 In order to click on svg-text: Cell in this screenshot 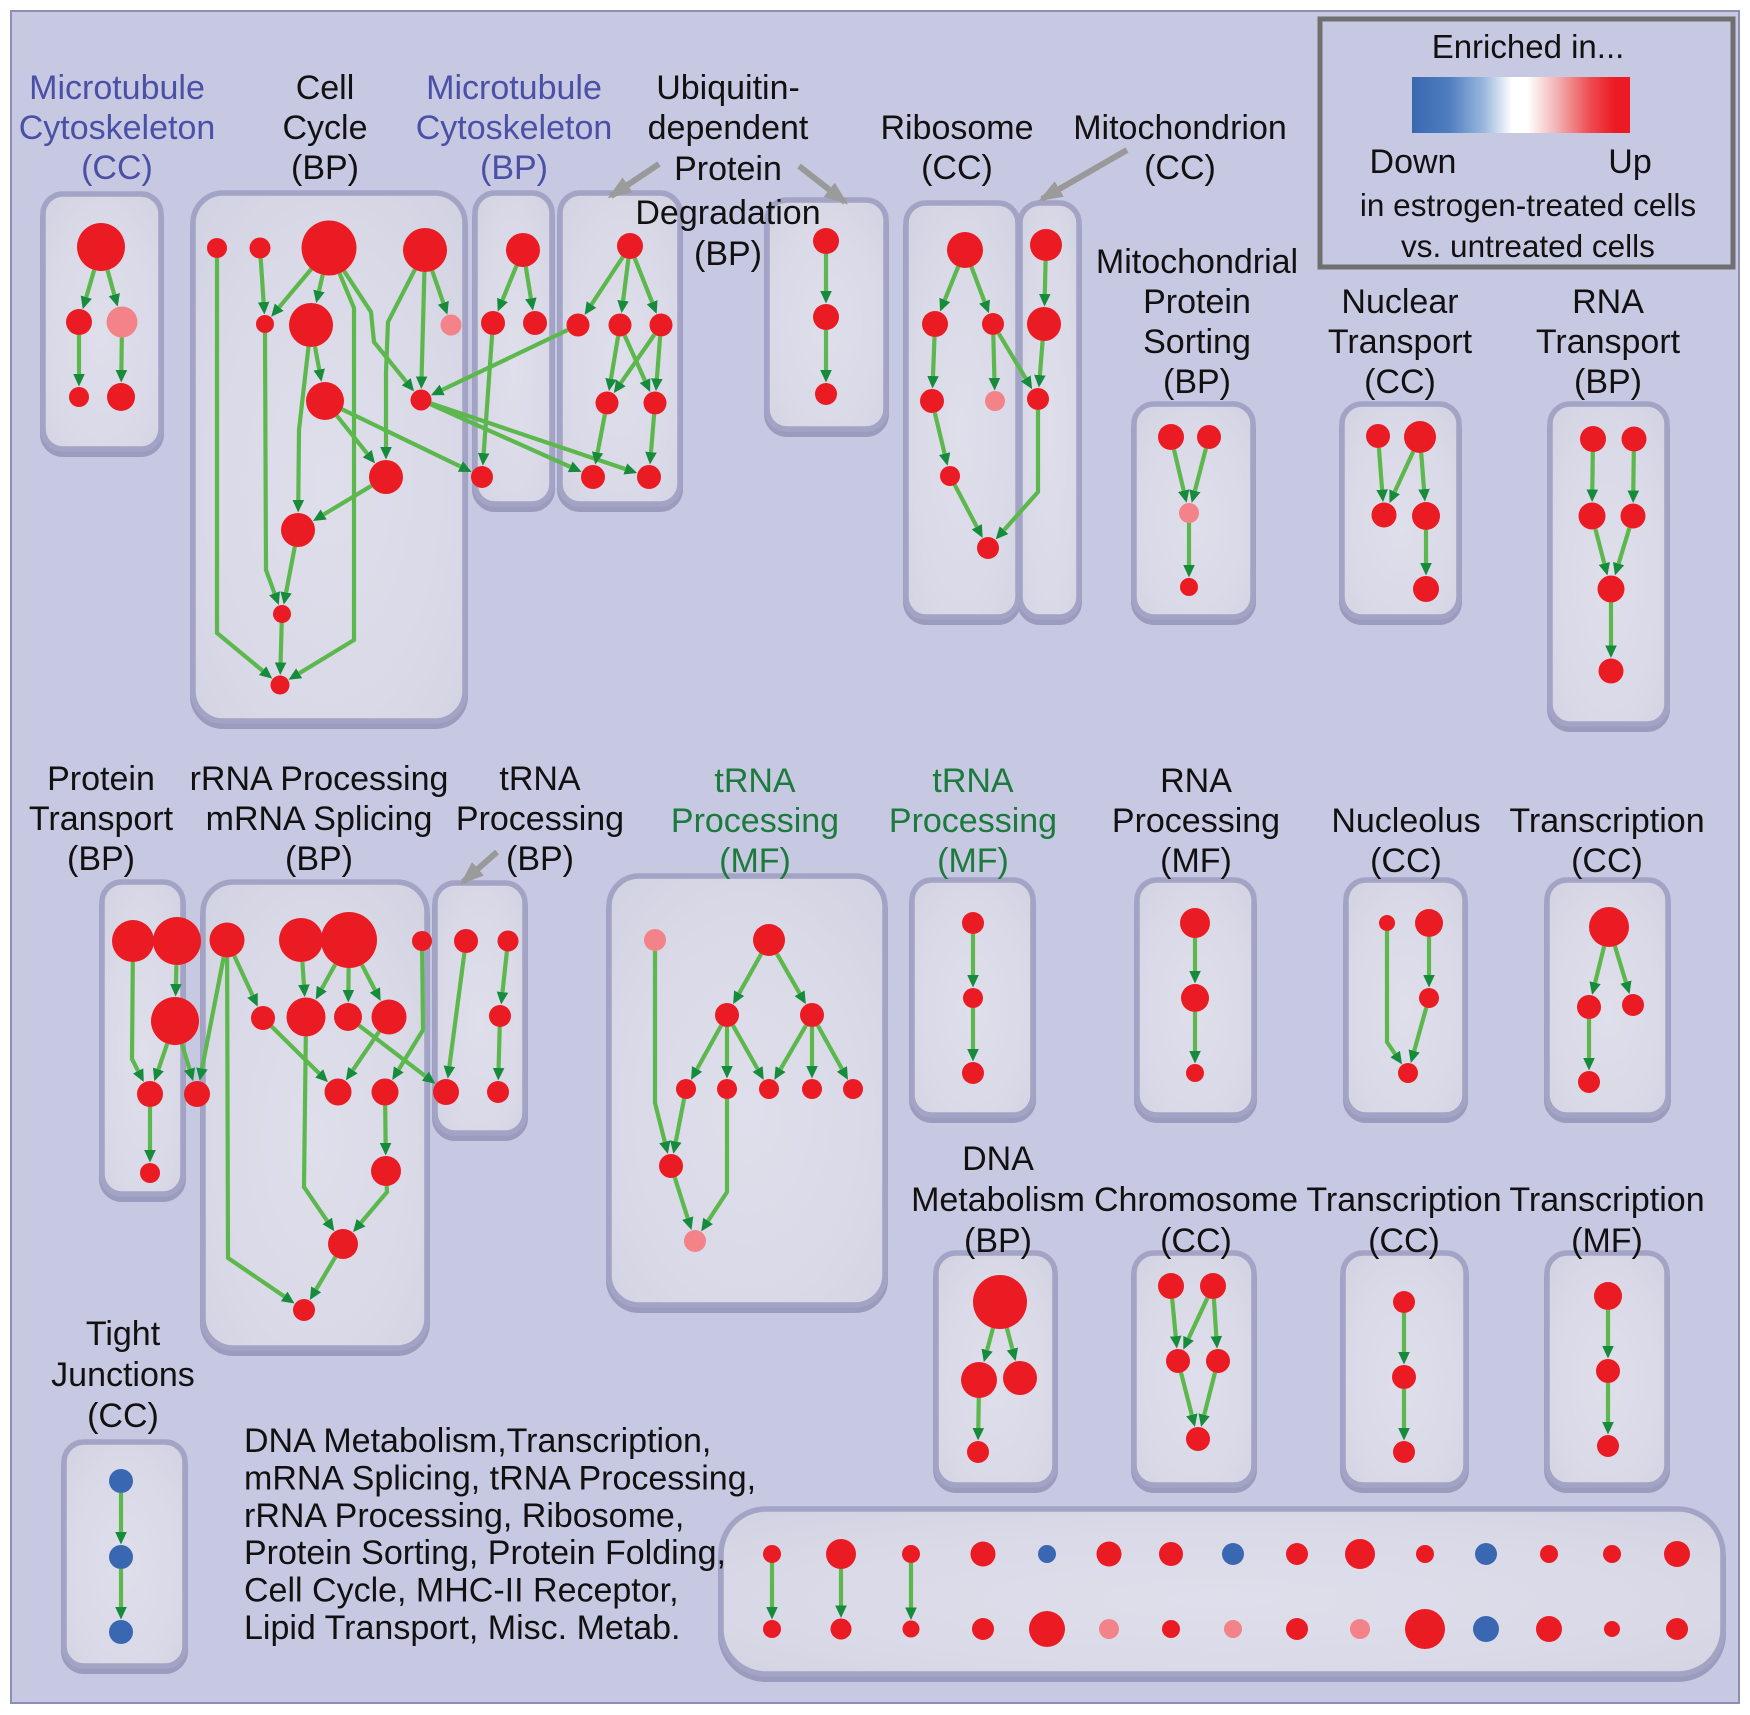, I will do `click(325, 88)`.